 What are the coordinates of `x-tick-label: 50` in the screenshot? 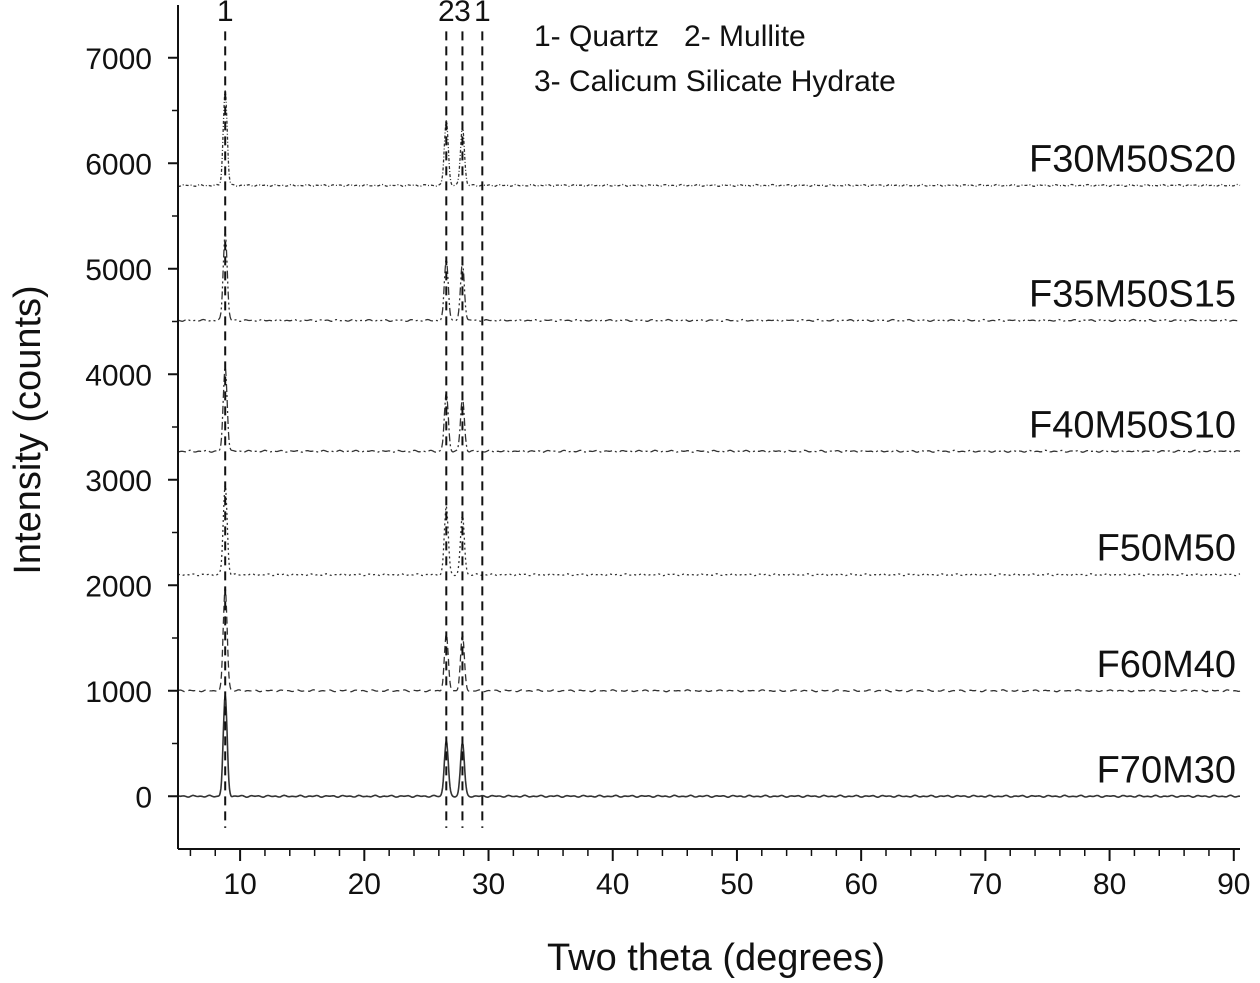 It's located at (736, 884).